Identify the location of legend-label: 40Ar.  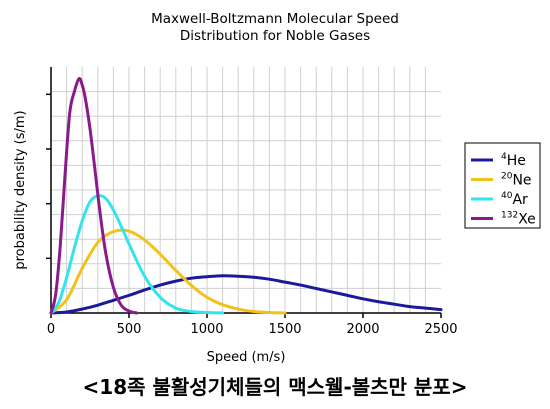
(514, 199).